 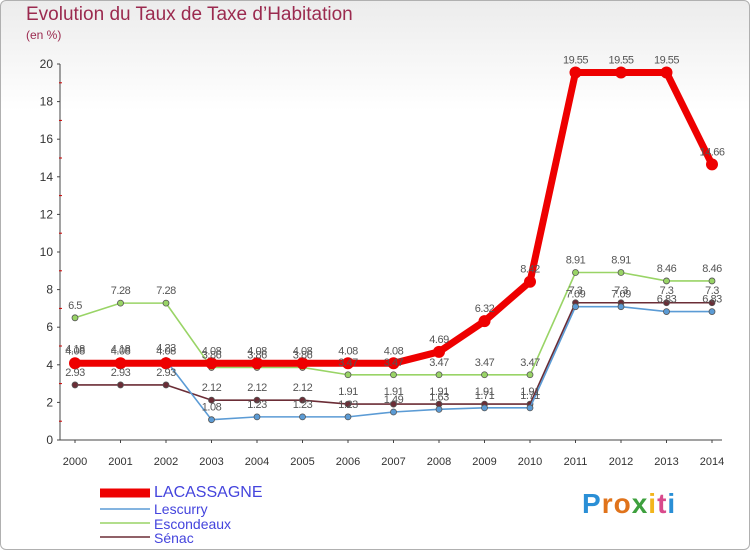 I want to click on x-tick-label: 2001, so click(x=120, y=462).